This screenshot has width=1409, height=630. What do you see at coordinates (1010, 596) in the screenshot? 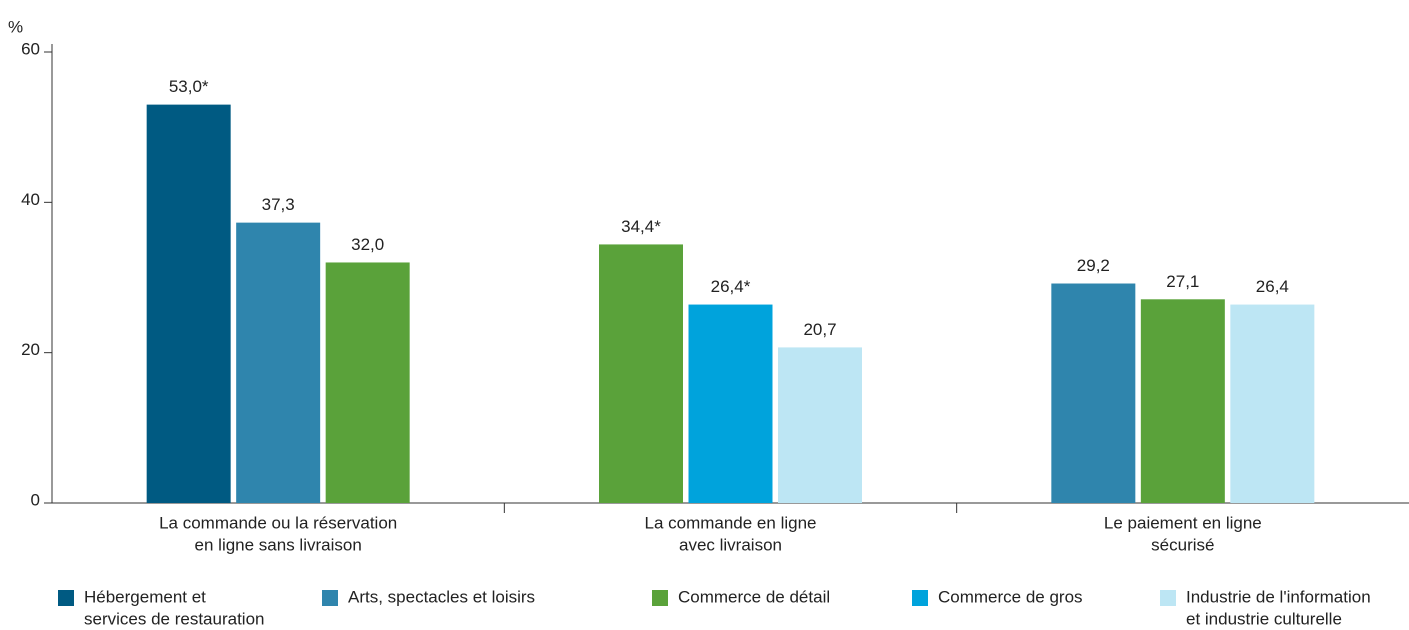
I see `legend-label: Commerce de gros` at bounding box center [1010, 596].